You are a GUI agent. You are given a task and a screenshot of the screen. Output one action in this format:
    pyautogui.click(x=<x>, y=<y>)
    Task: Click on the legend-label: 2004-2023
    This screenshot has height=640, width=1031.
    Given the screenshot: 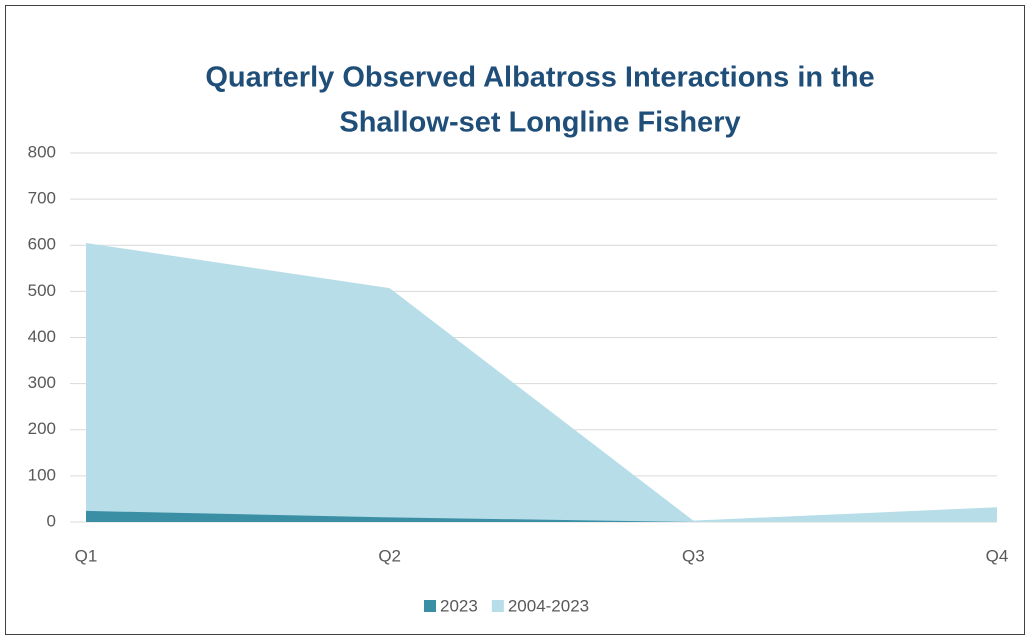 What is the action you would take?
    pyautogui.click(x=548, y=605)
    